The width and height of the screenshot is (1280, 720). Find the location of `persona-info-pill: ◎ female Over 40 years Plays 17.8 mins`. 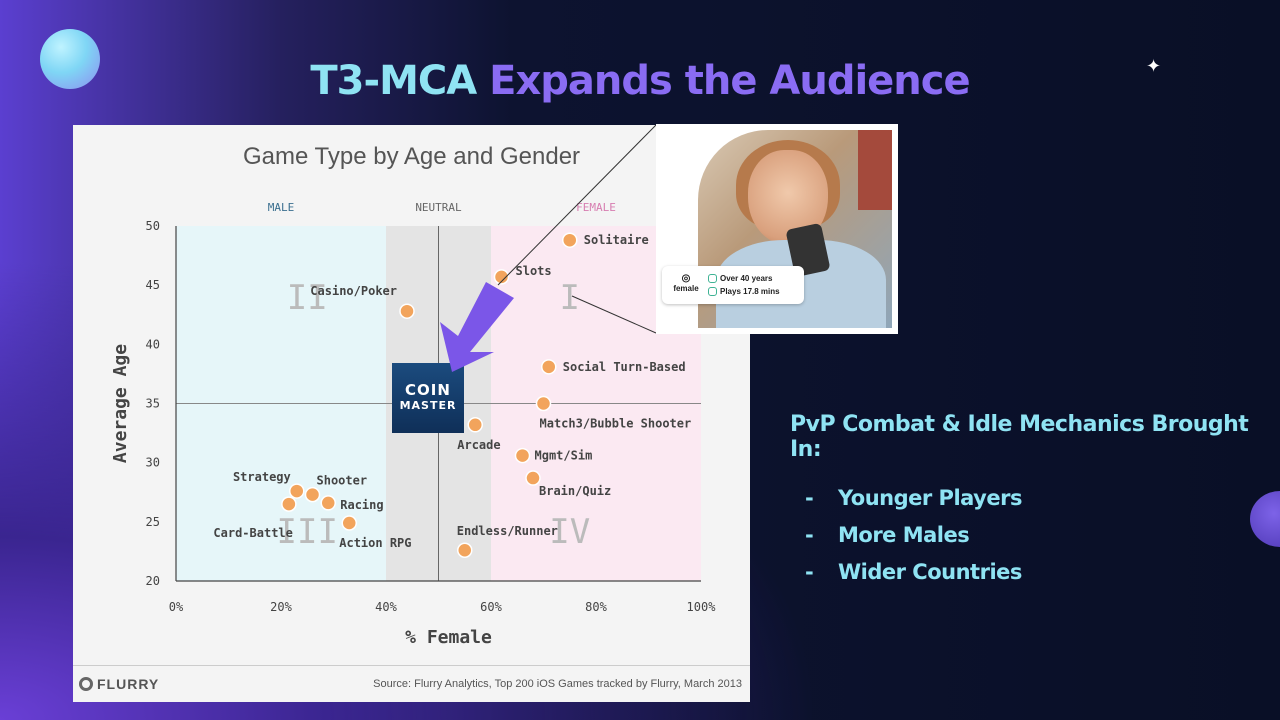

persona-info-pill: ◎ female Over 40 years Plays 17.8 mins is located at coordinates (733, 285).